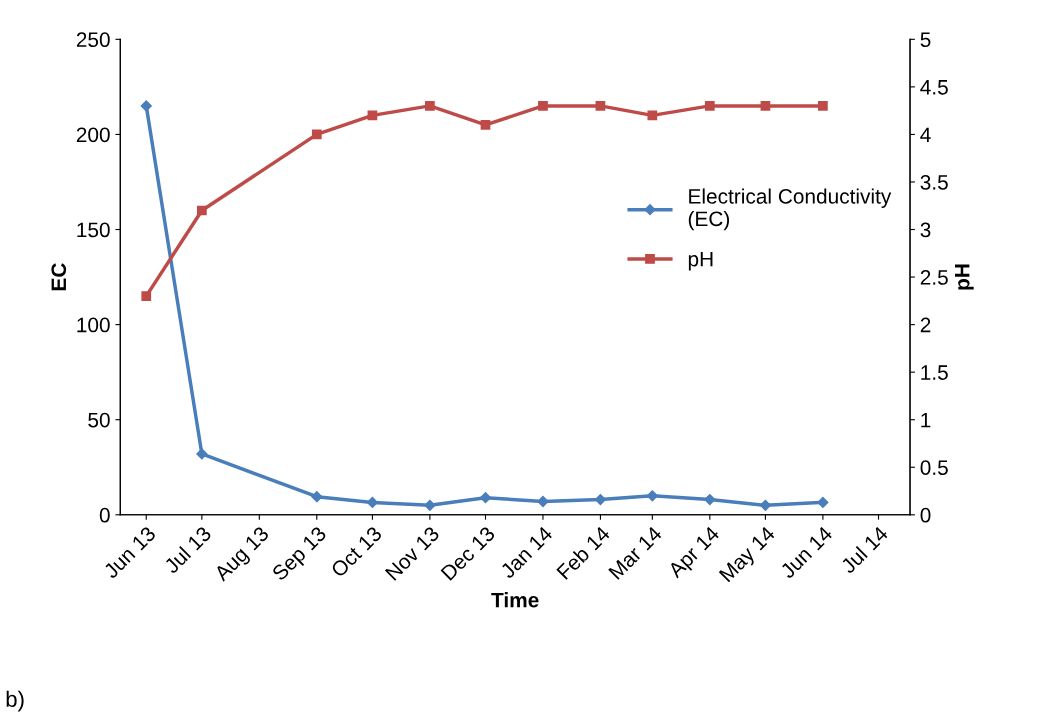  I want to click on y-tick-label: 0, so click(104, 515).